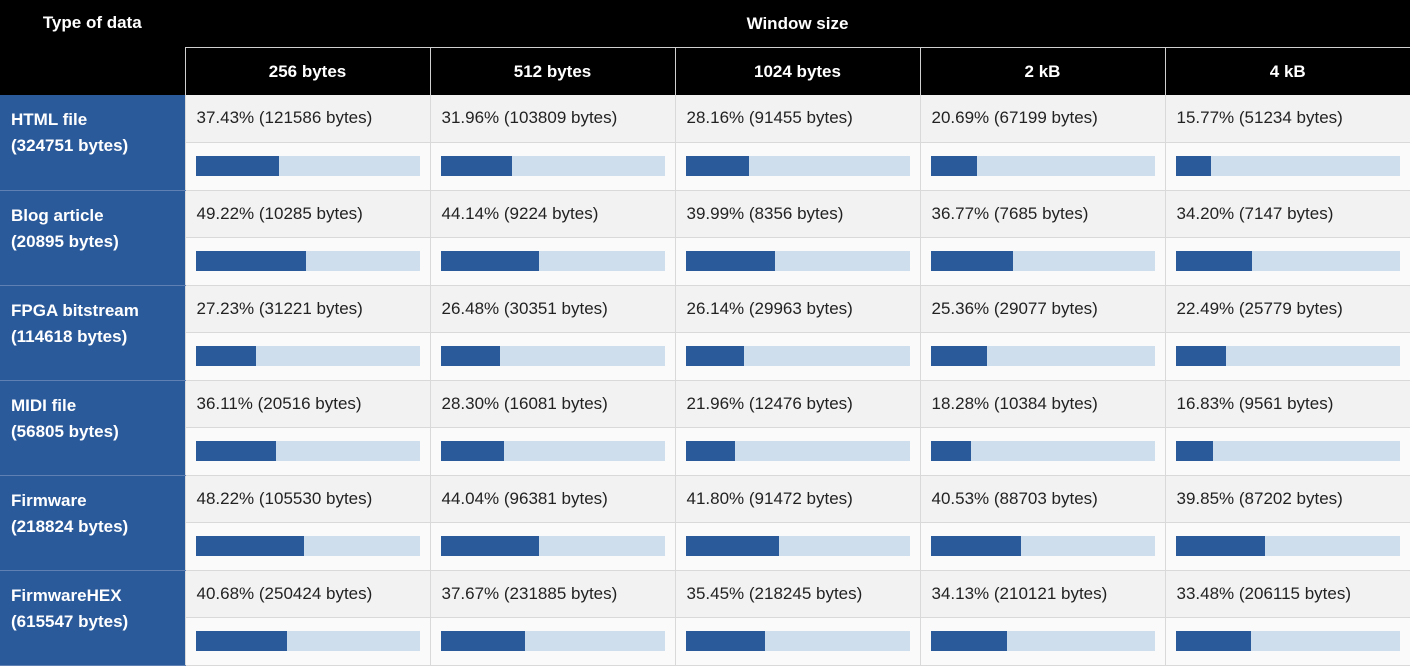 This screenshot has height=669, width=1412. What do you see at coordinates (70, 526) in the screenshot?
I see `data-type-size: (218824 bytes)` at bounding box center [70, 526].